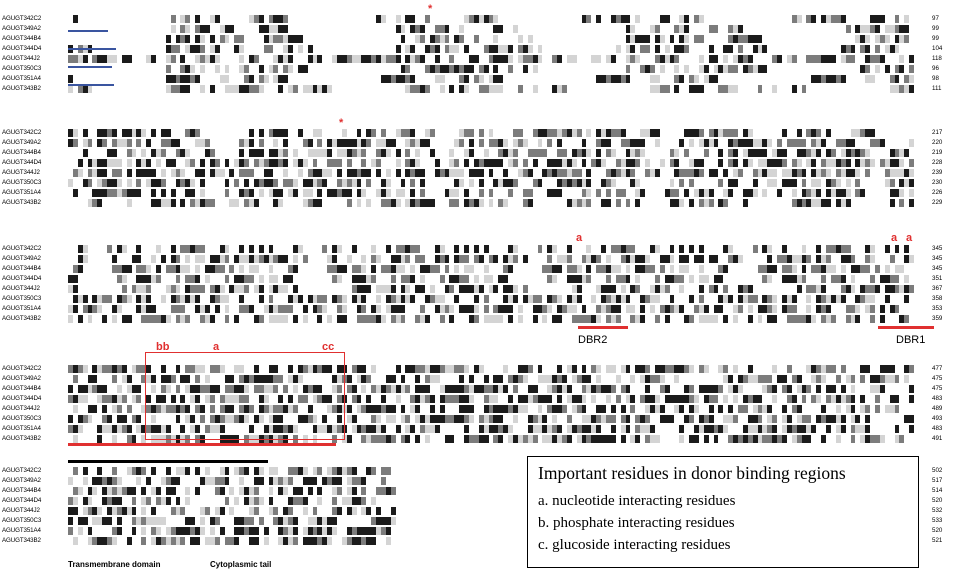  What do you see at coordinates (937, 470) in the screenshot?
I see `end-position: 502` at bounding box center [937, 470].